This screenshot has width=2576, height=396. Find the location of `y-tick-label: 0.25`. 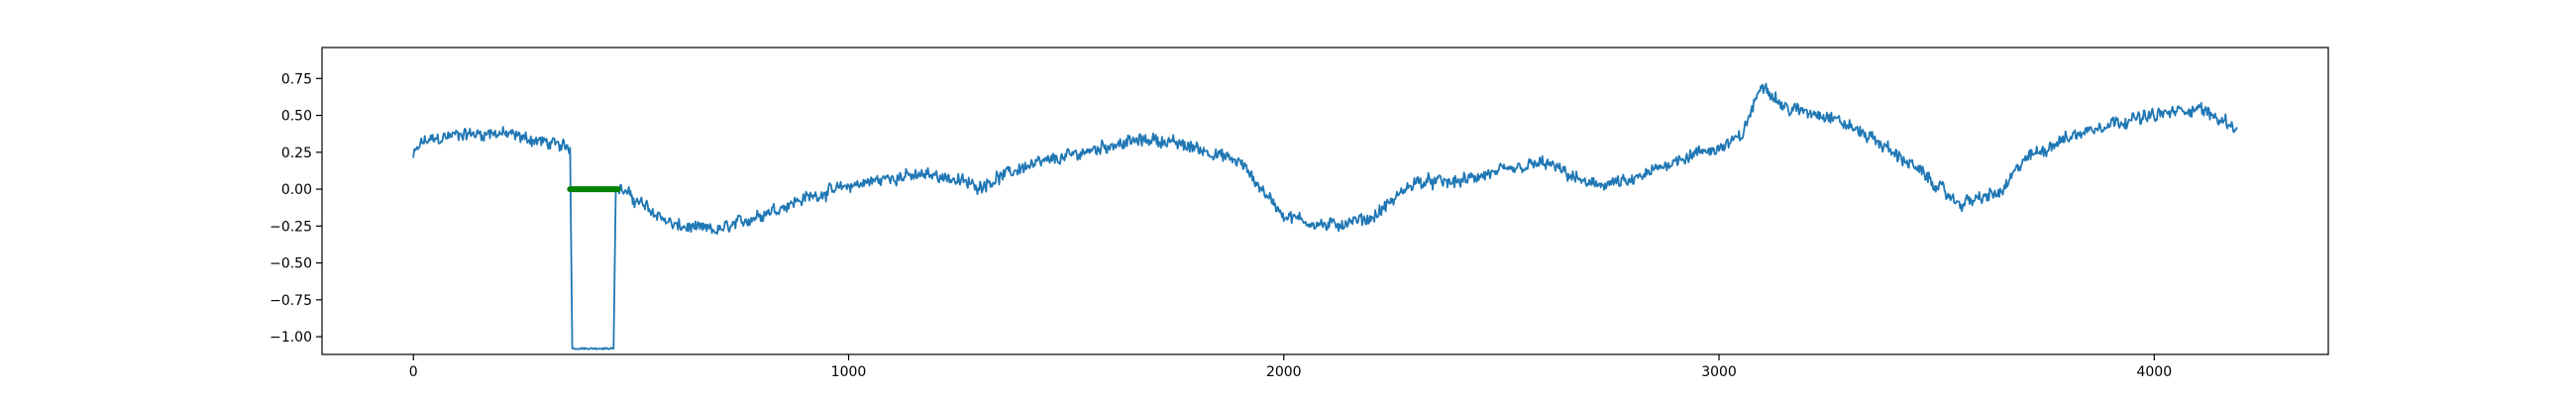

y-tick-label: 0.25 is located at coordinates (296, 153).